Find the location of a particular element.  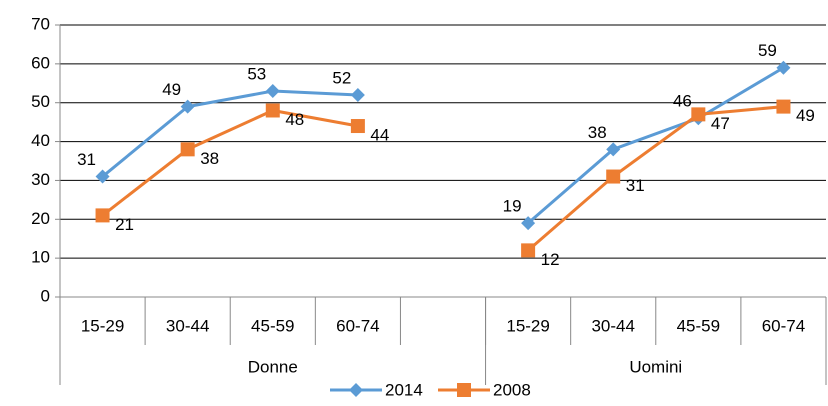

group-label: Donne is located at coordinates (273, 366).